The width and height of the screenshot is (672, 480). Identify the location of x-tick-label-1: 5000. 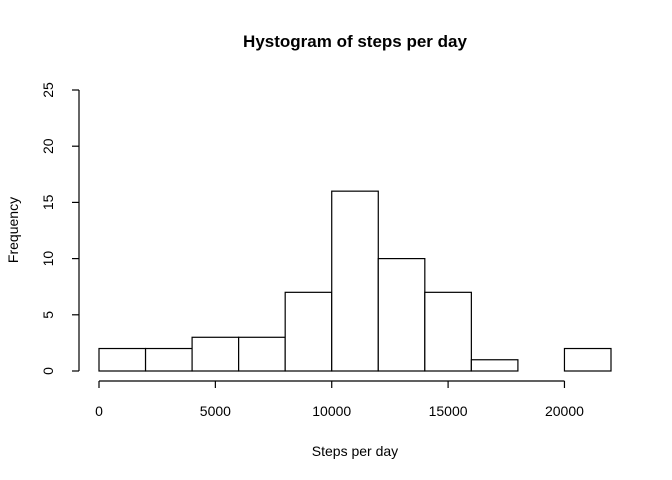
(215, 411).